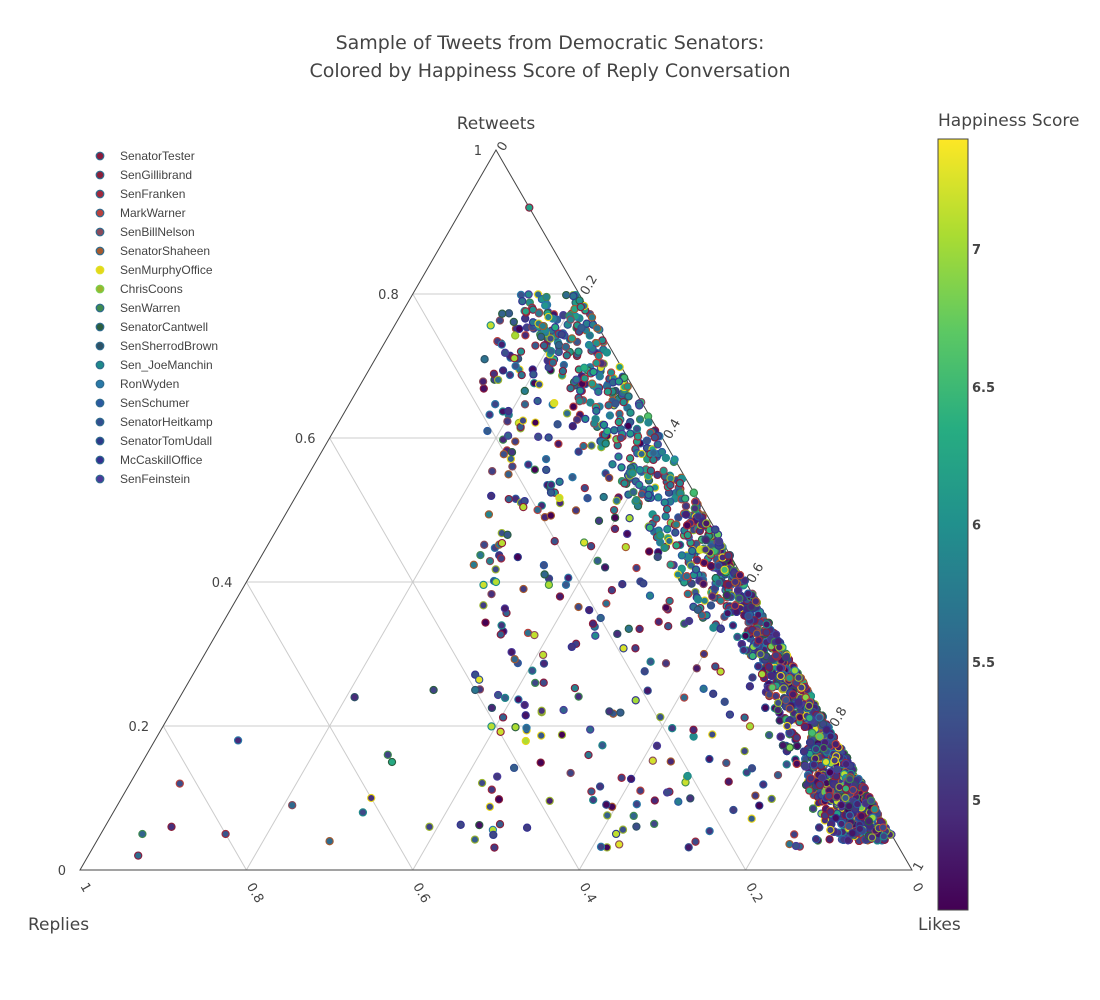  I want to click on legend-item: SenatorHeitkamp, so click(154, 422).